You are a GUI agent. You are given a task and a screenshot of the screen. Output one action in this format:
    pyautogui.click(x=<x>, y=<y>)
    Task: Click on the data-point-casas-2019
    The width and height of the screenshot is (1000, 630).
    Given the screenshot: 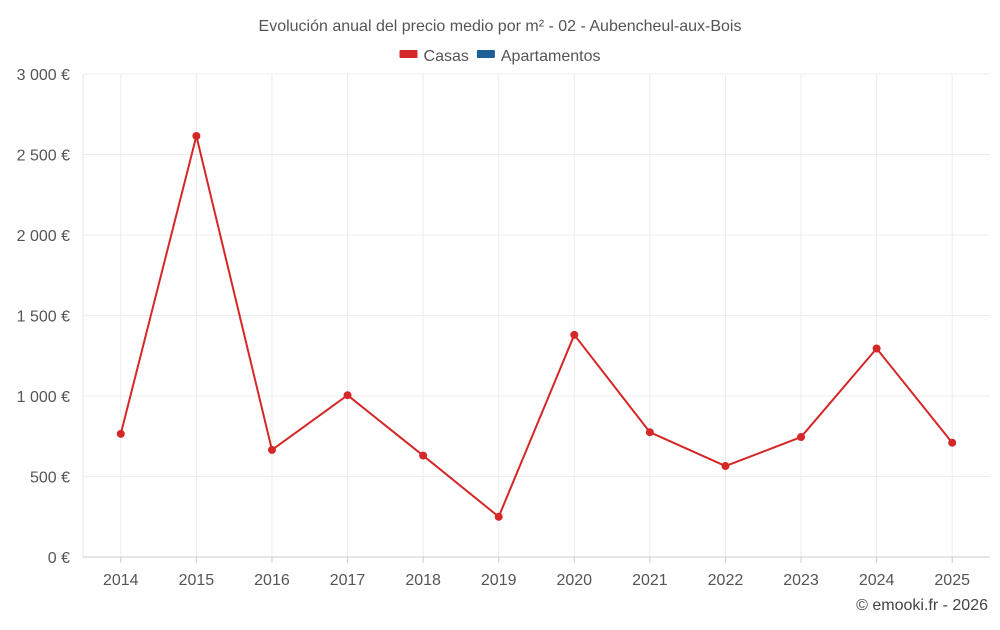 What is the action you would take?
    pyautogui.click(x=498, y=516)
    